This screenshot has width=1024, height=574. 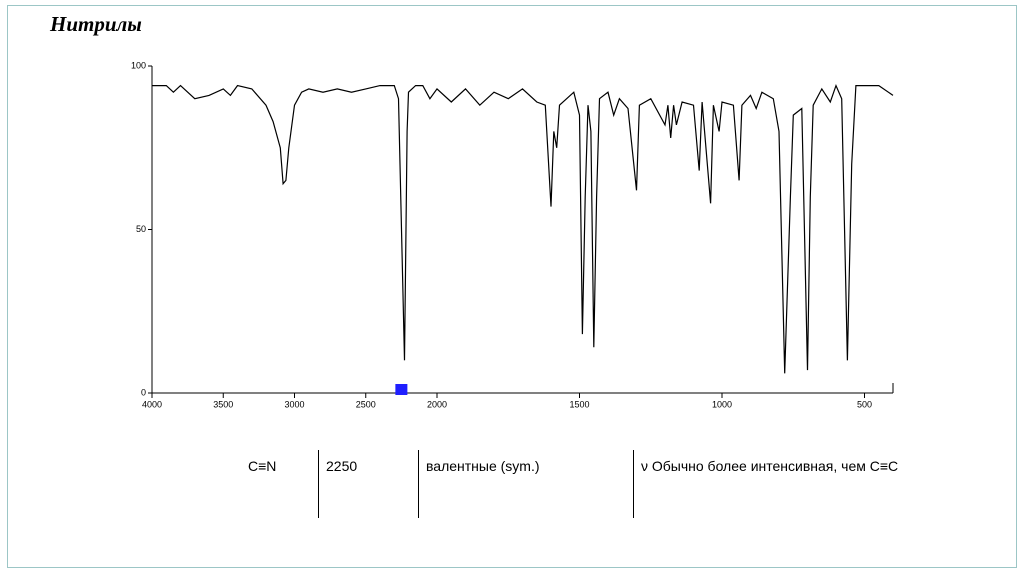 What do you see at coordinates (294, 404) in the screenshot?
I see `x-tick-label: 3000` at bounding box center [294, 404].